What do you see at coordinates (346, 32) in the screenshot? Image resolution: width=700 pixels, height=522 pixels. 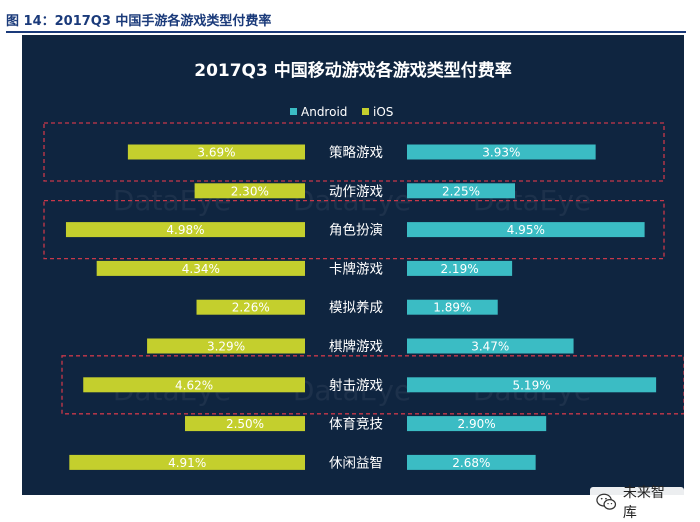 I see `caption-divider` at bounding box center [346, 32].